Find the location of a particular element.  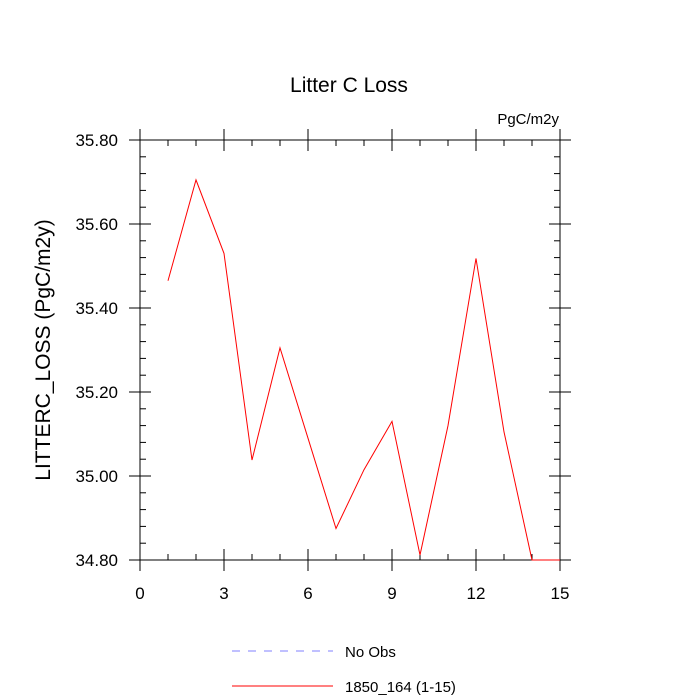

y-tick-labels: 34.80 35.00 35.20 35.40 35.60 35.80 is located at coordinates (96, 350).